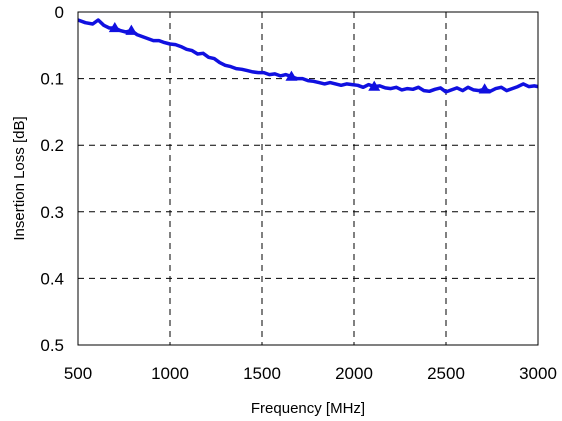 This screenshot has height=421, width=562. I want to click on y-tick-label: 0.3, so click(52, 212).